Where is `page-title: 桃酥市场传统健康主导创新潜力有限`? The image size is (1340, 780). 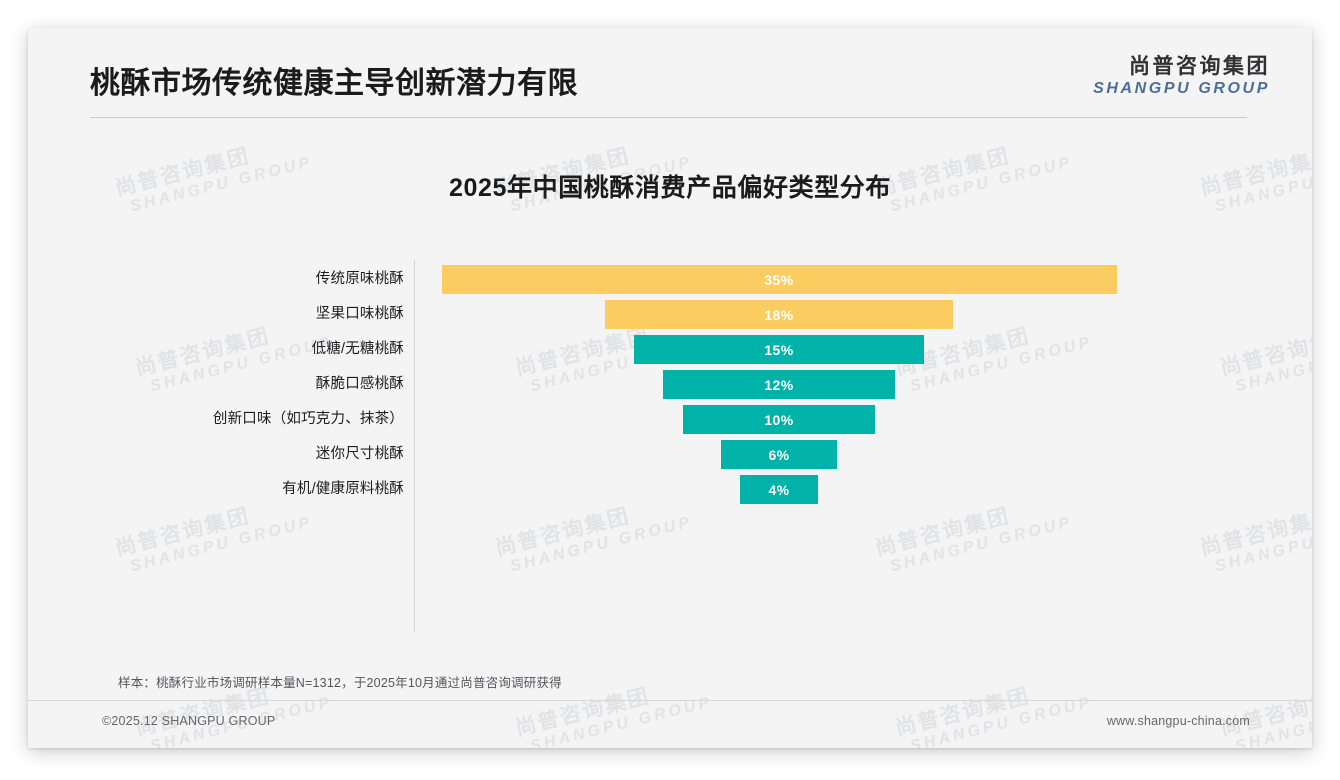 page-title: 桃酥市场传统健康主导创新潜力有限 is located at coordinates (334, 83).